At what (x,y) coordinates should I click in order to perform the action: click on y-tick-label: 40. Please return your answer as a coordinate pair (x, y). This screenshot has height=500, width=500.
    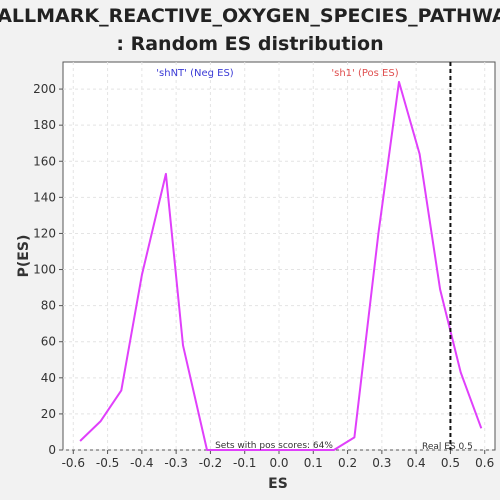
    Looking at the image, I should click on (48, 378).